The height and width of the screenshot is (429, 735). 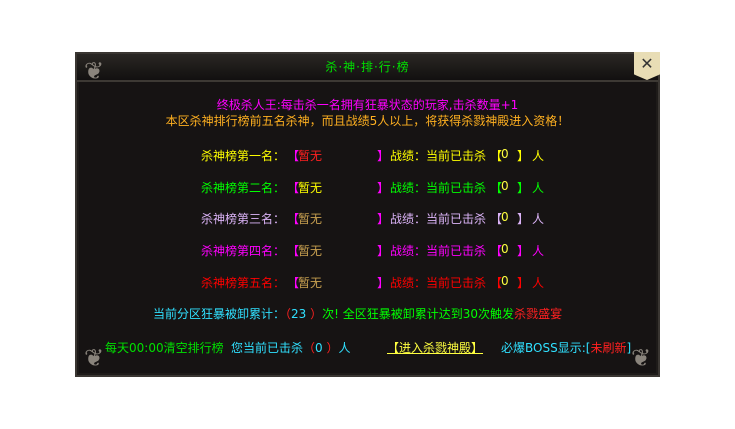 I want to click on rank-label: 杀神榜第三名：, so click(x=243, y=219).